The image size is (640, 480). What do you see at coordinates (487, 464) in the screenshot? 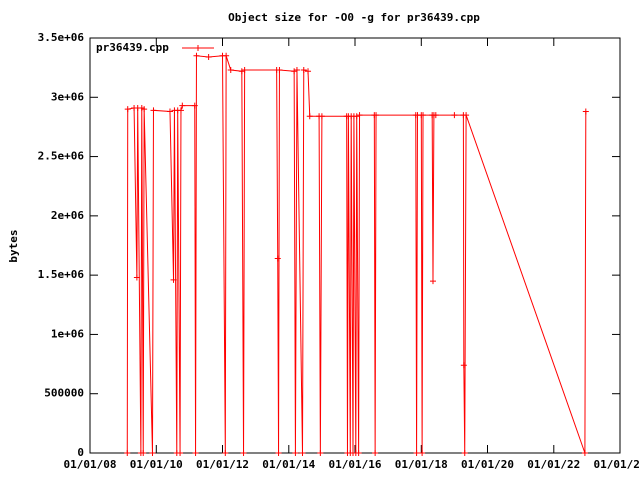
I see `x-tick-label: 01/01/20` at bounding box center [487, 464].